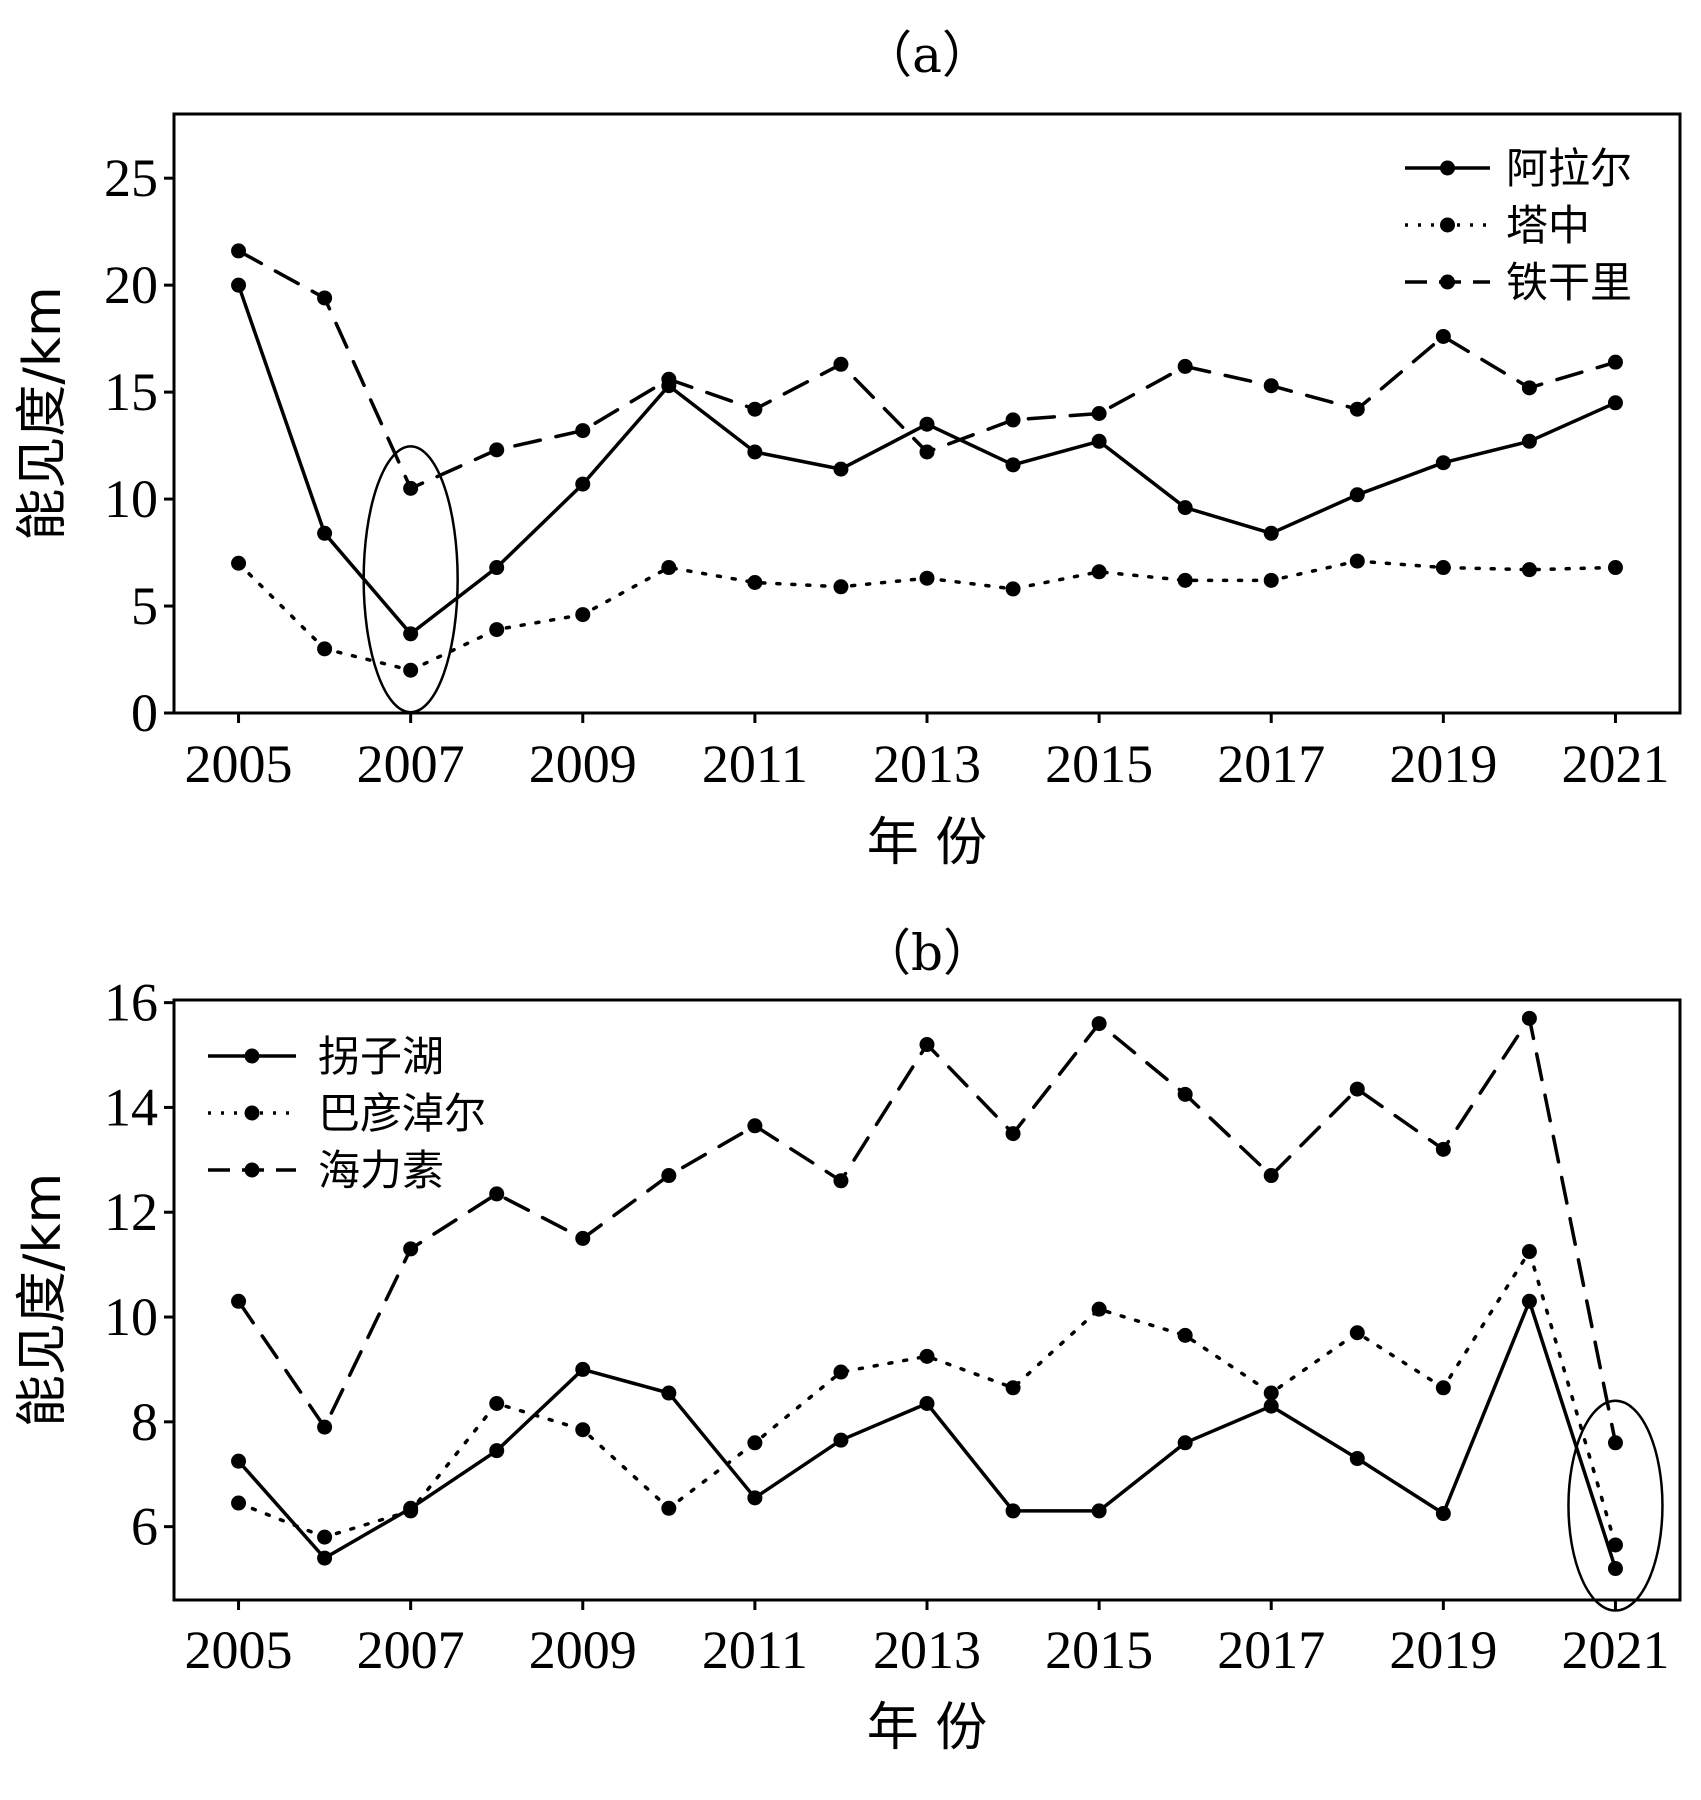  Describe the element at coordinates (144, 606) in the screenshot. I see `y-tick-label: 5` at that location.